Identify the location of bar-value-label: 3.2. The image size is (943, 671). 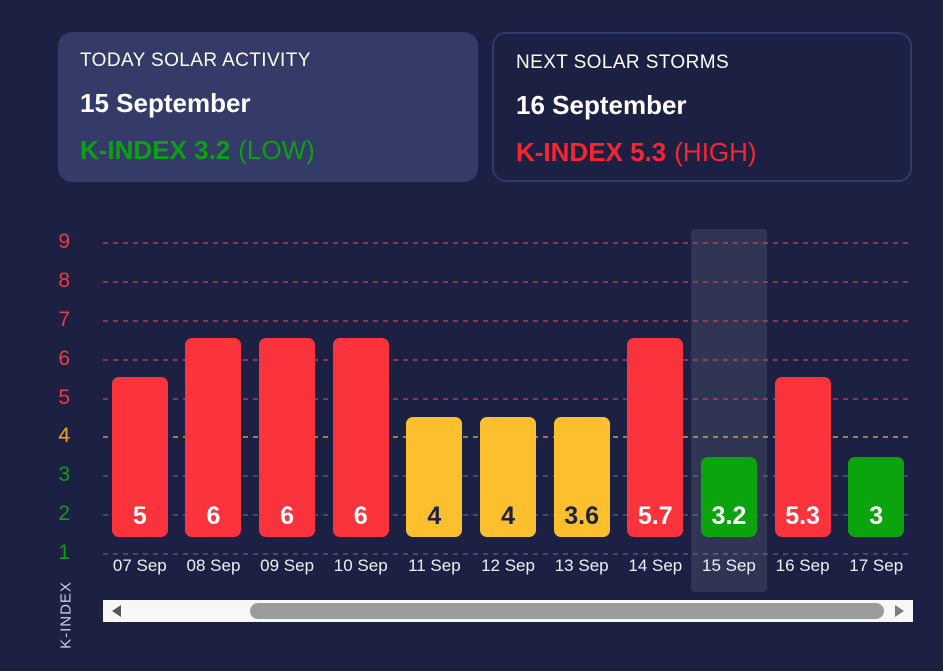
(729, 516).